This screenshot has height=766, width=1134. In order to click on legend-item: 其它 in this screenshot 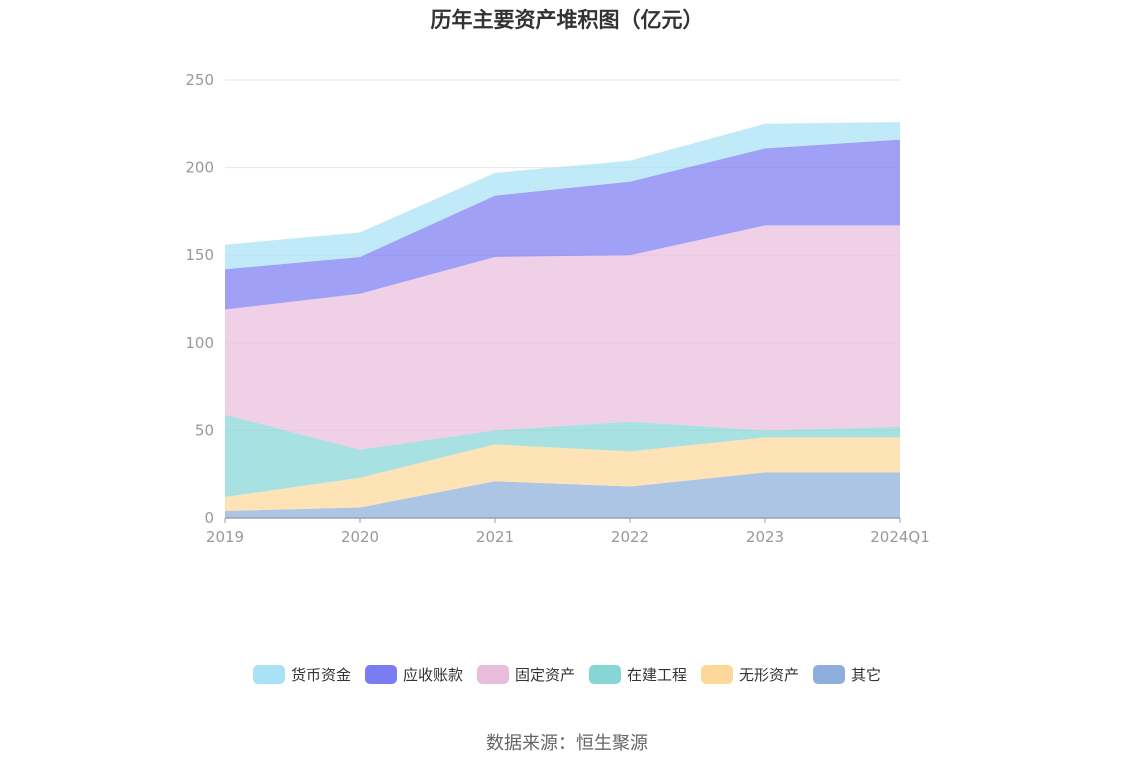, I will do `click(847, 674)`.